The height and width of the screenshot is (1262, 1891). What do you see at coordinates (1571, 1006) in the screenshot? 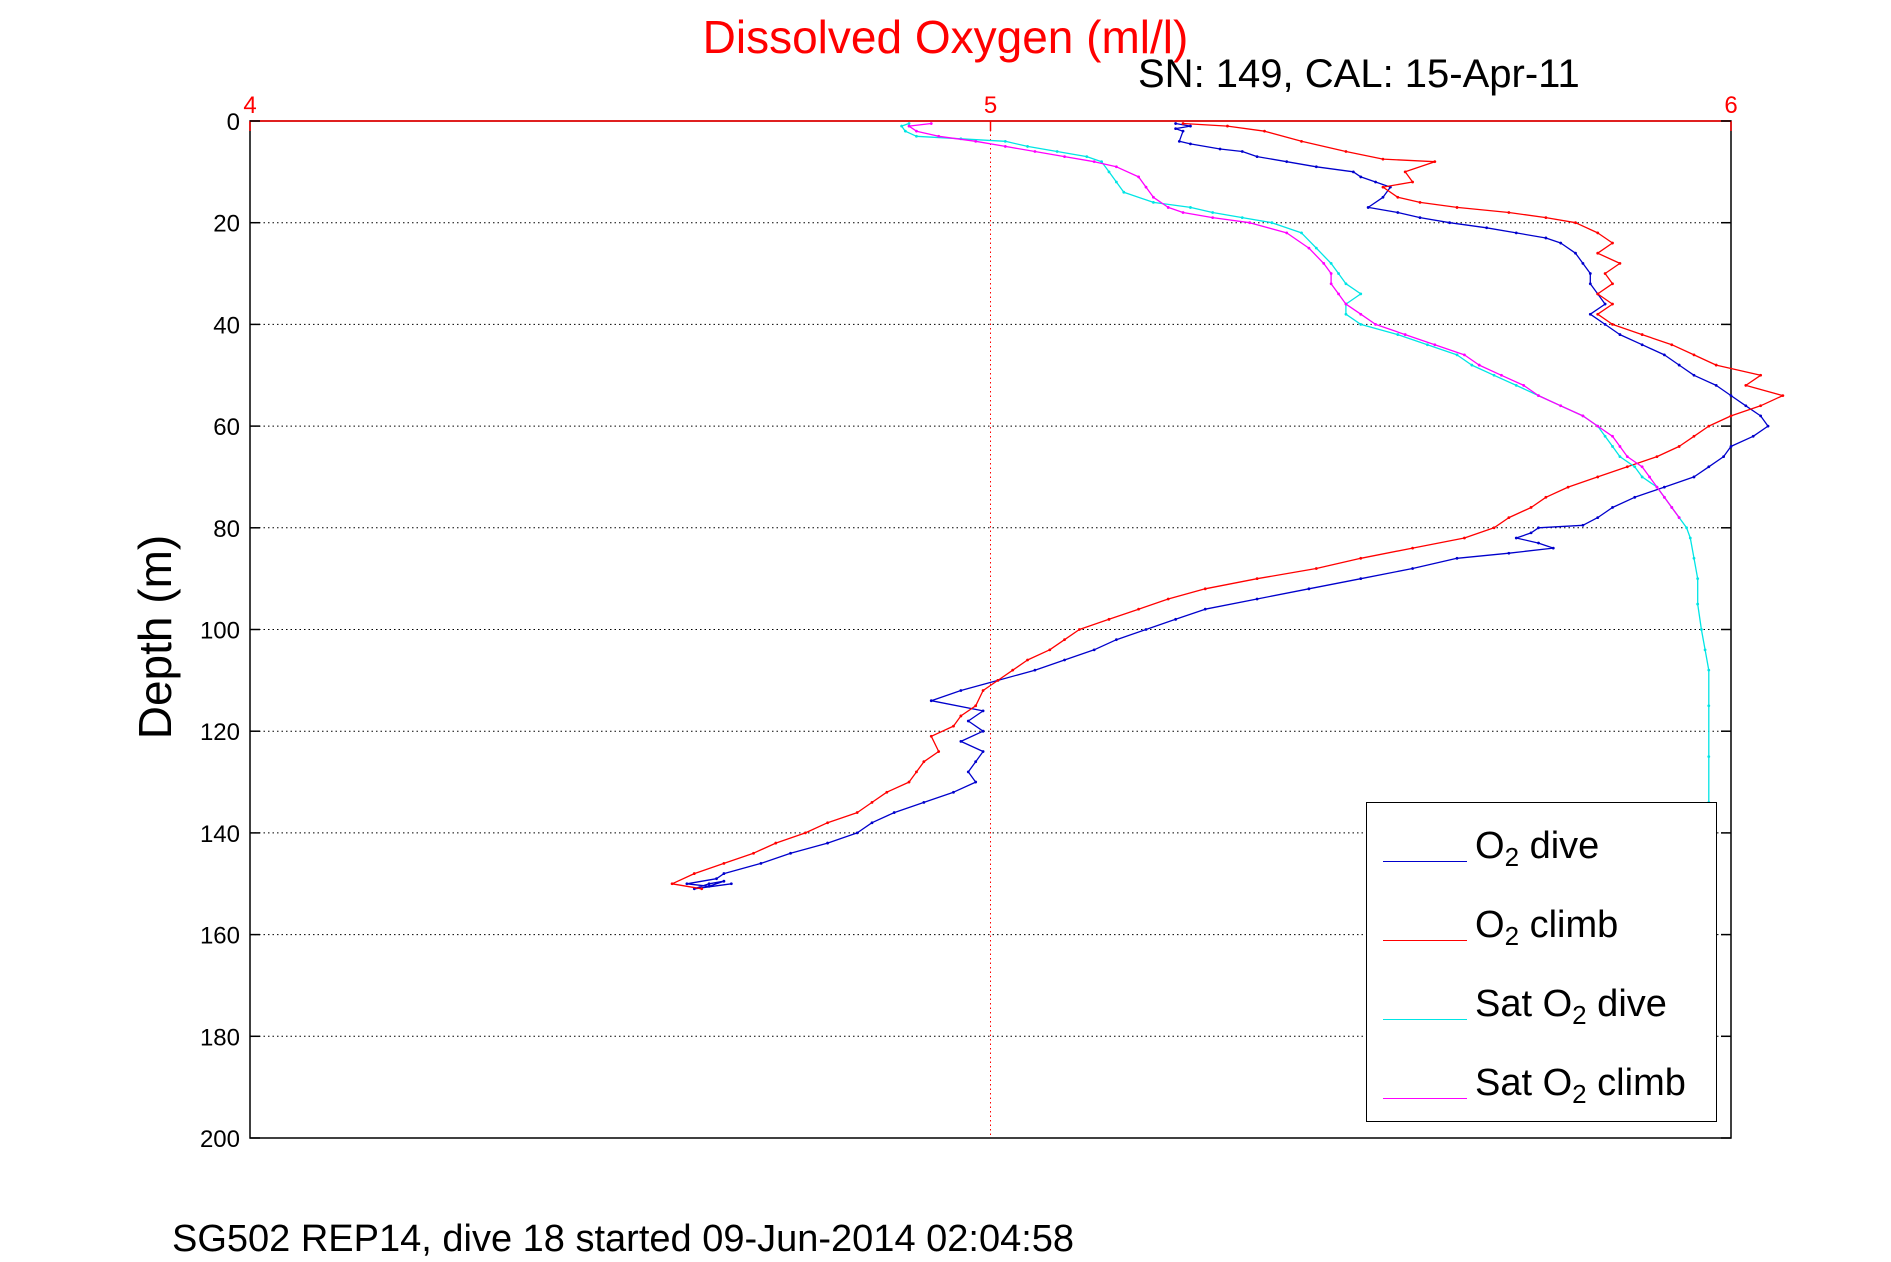
I see `legend-label: Sat O2 dive` at bounding box center [1571, 1006].